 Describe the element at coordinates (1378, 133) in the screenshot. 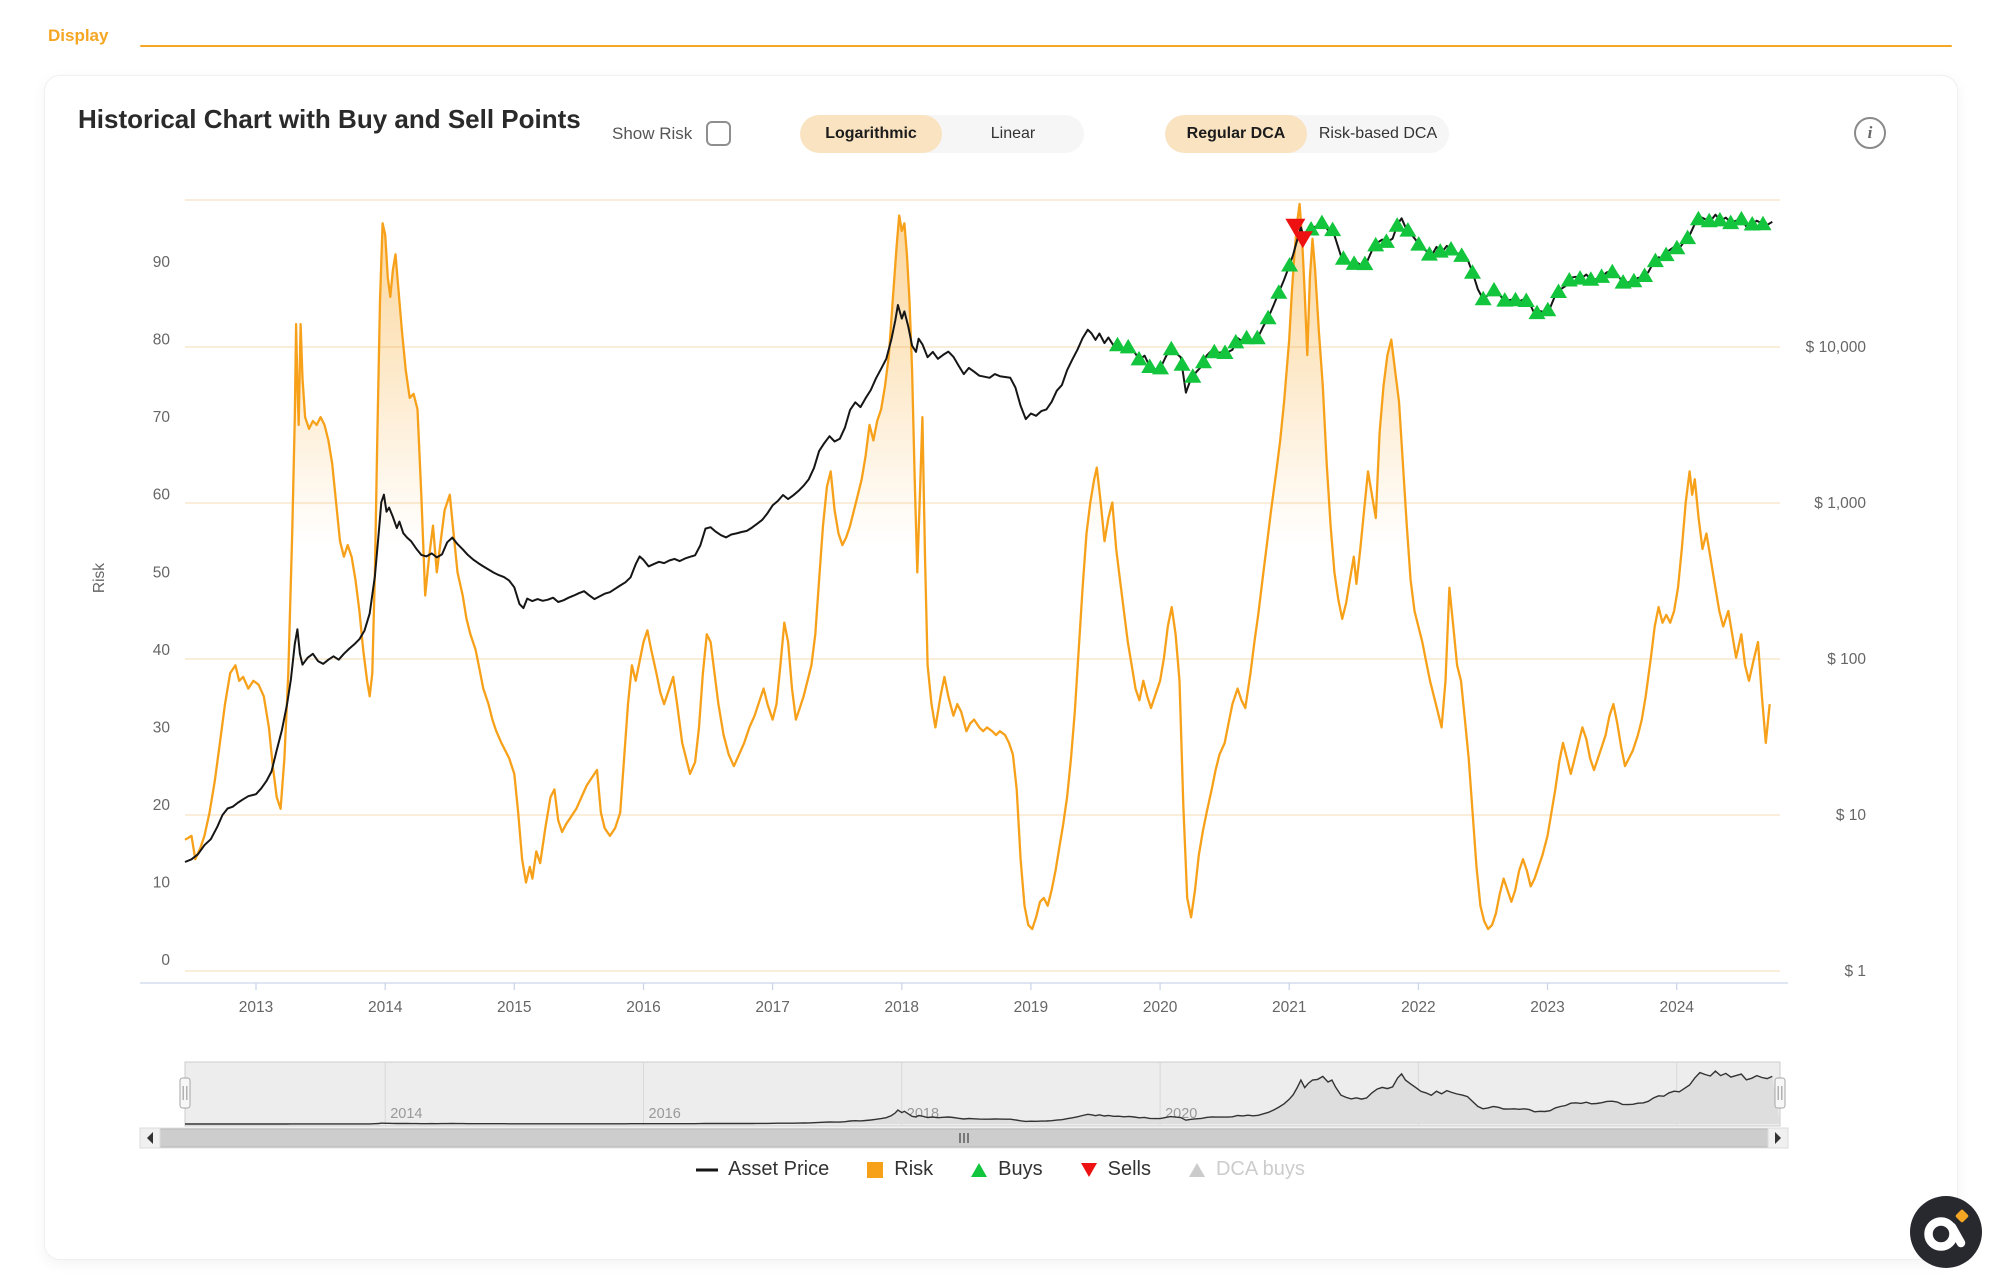

I see `dca-toggle-option-risk-based-dca: Risk-based DCA` at that location.